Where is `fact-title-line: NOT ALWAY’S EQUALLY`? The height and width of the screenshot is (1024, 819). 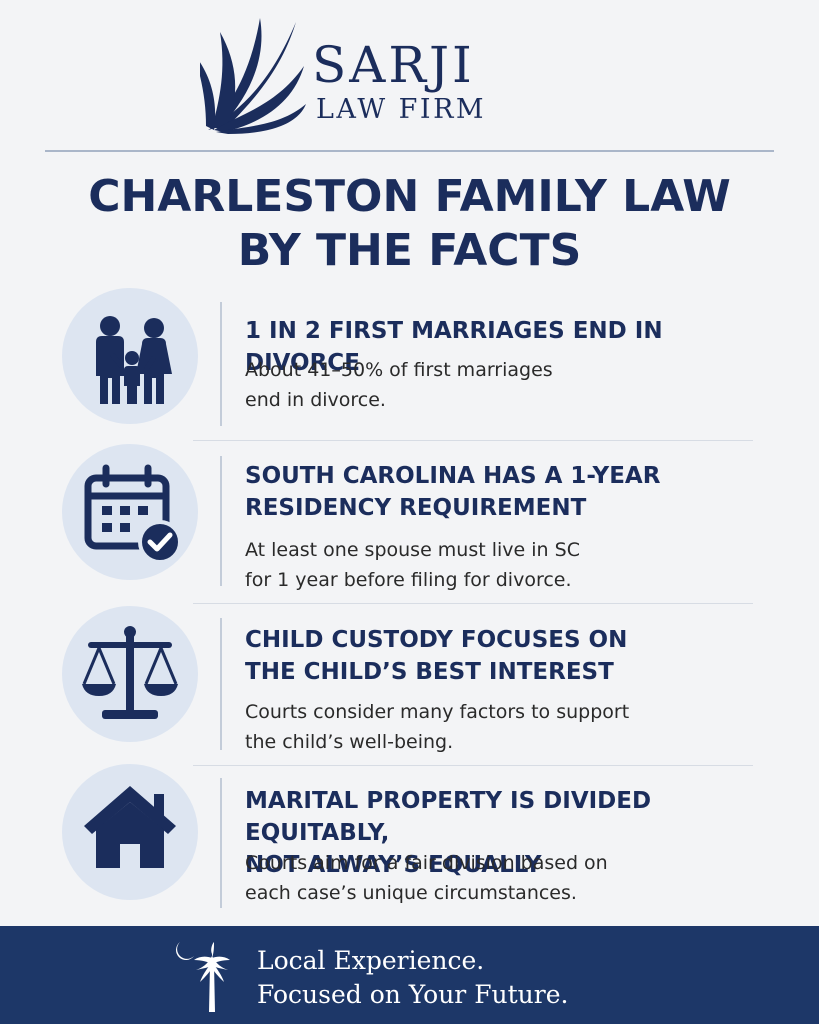 fact-title-line: NOT ALWAY’S EQUALLY is located at coordinates (393, 865).